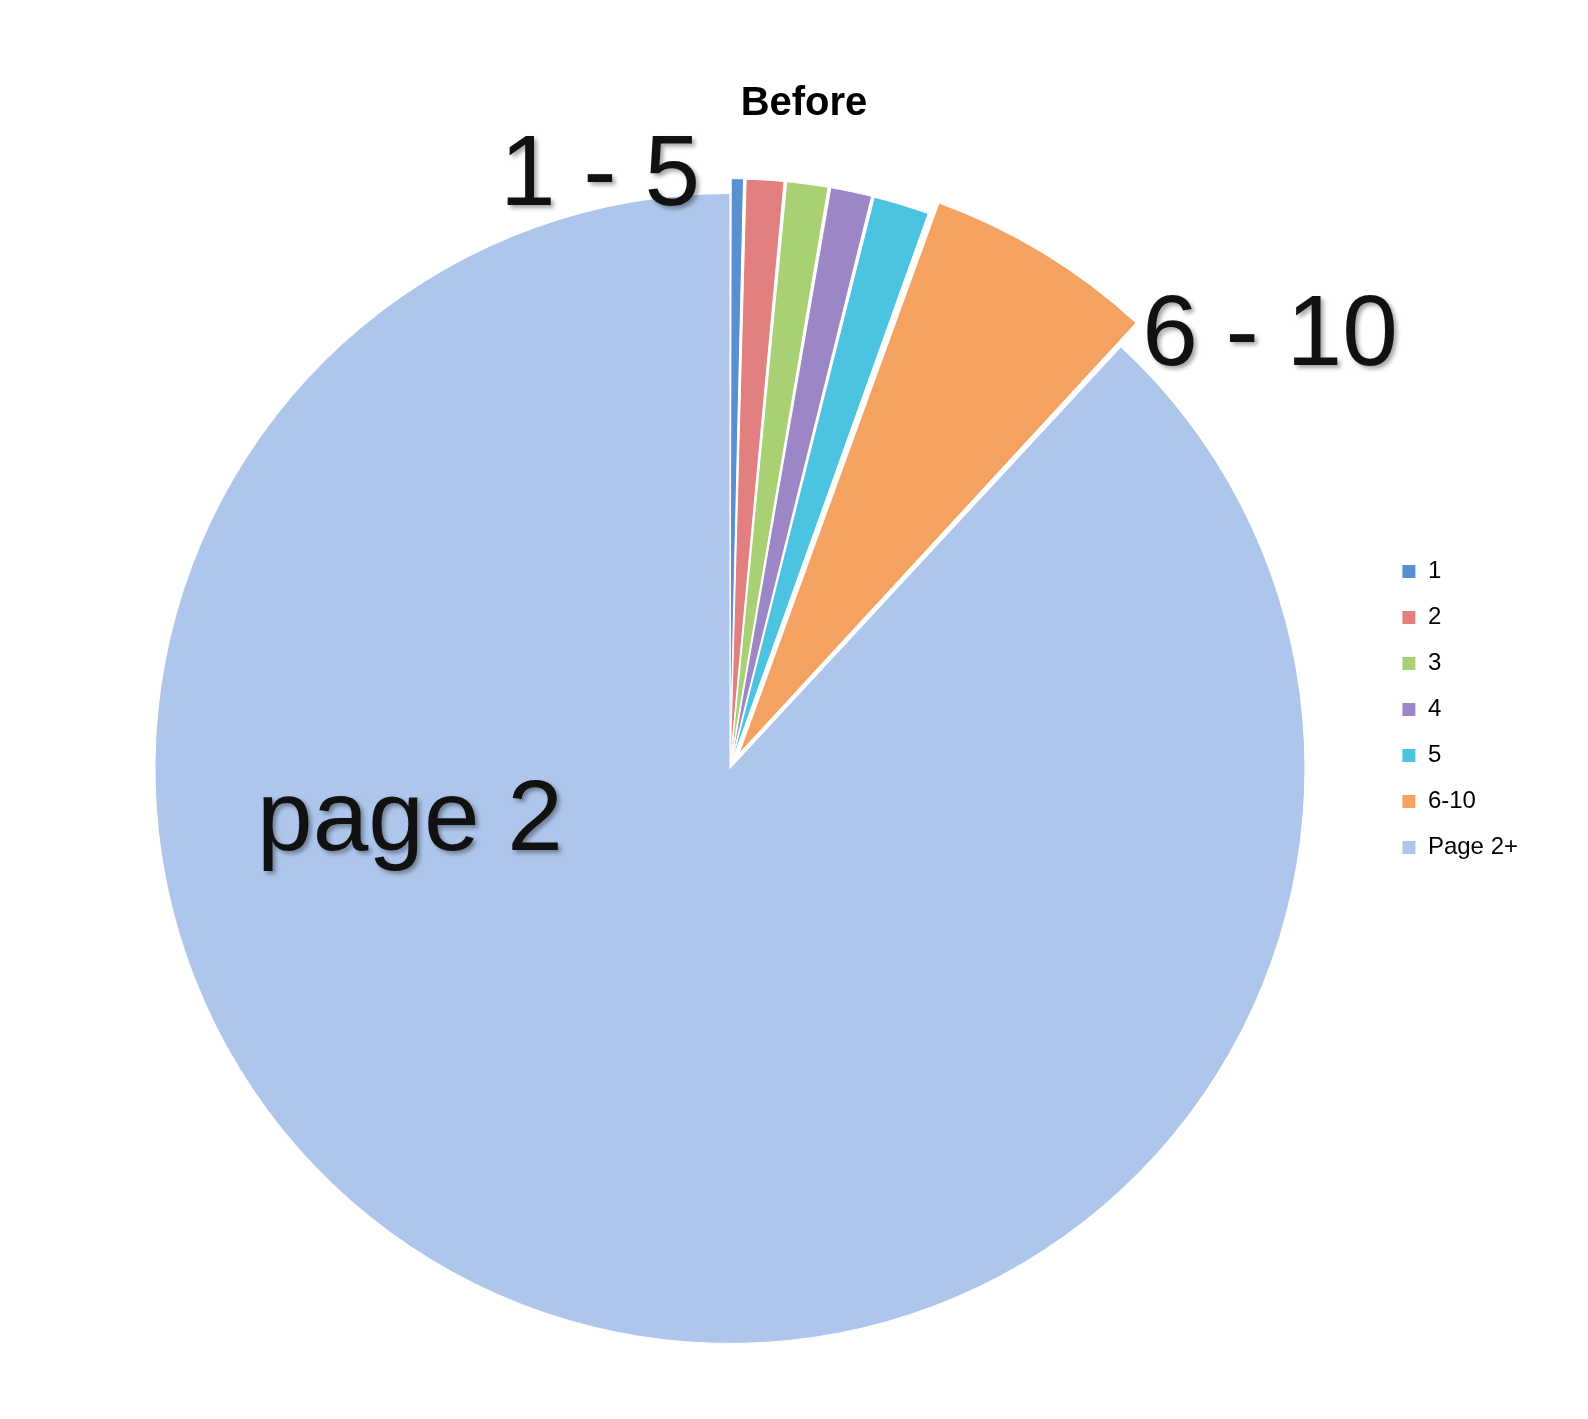 The width and height of the screenshot is (1588, 1419). What do you see at coordinates (1473, 846) in the screenshot?
I see `legend-label: Page 2+` at bounding box center [1473, 846].